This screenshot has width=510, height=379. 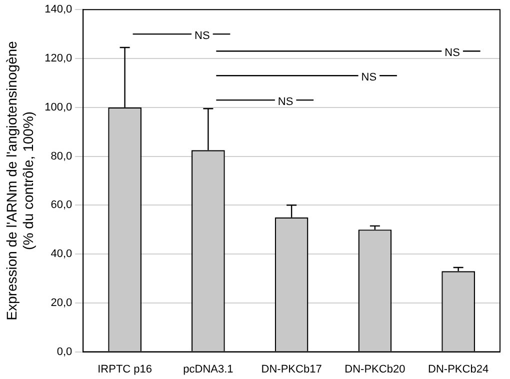 I want to click on y-tick-label: 60,0, so click(x=61, y=205).